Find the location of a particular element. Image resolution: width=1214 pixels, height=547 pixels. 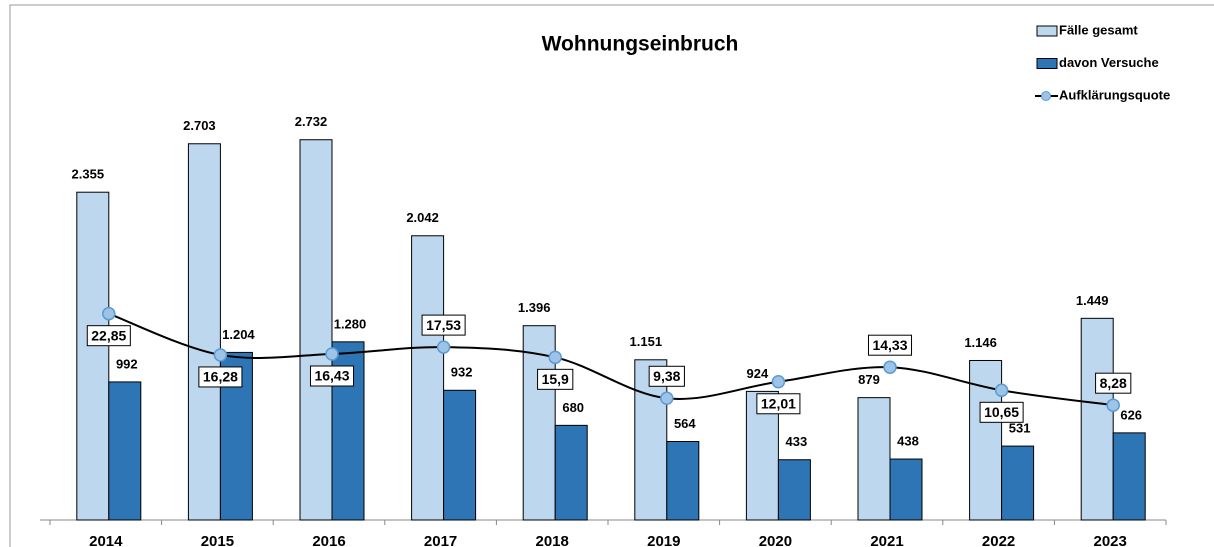

x-tick-label: 2021 is located at coordinates (886, 540).